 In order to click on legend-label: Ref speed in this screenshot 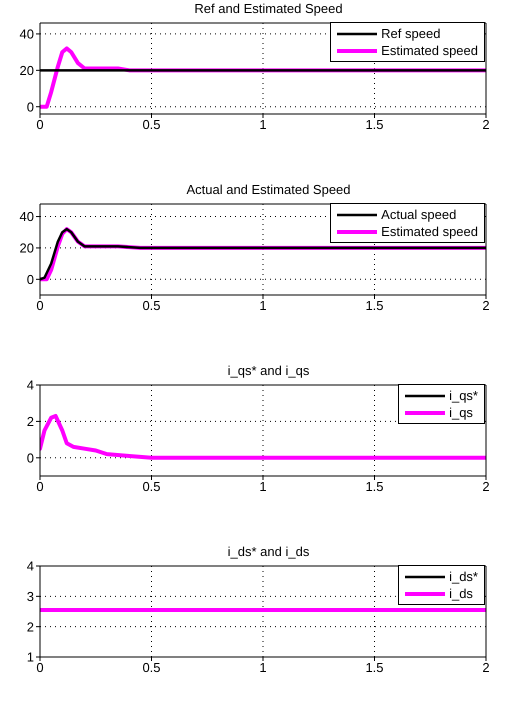, I will do `click(410, 33)`.